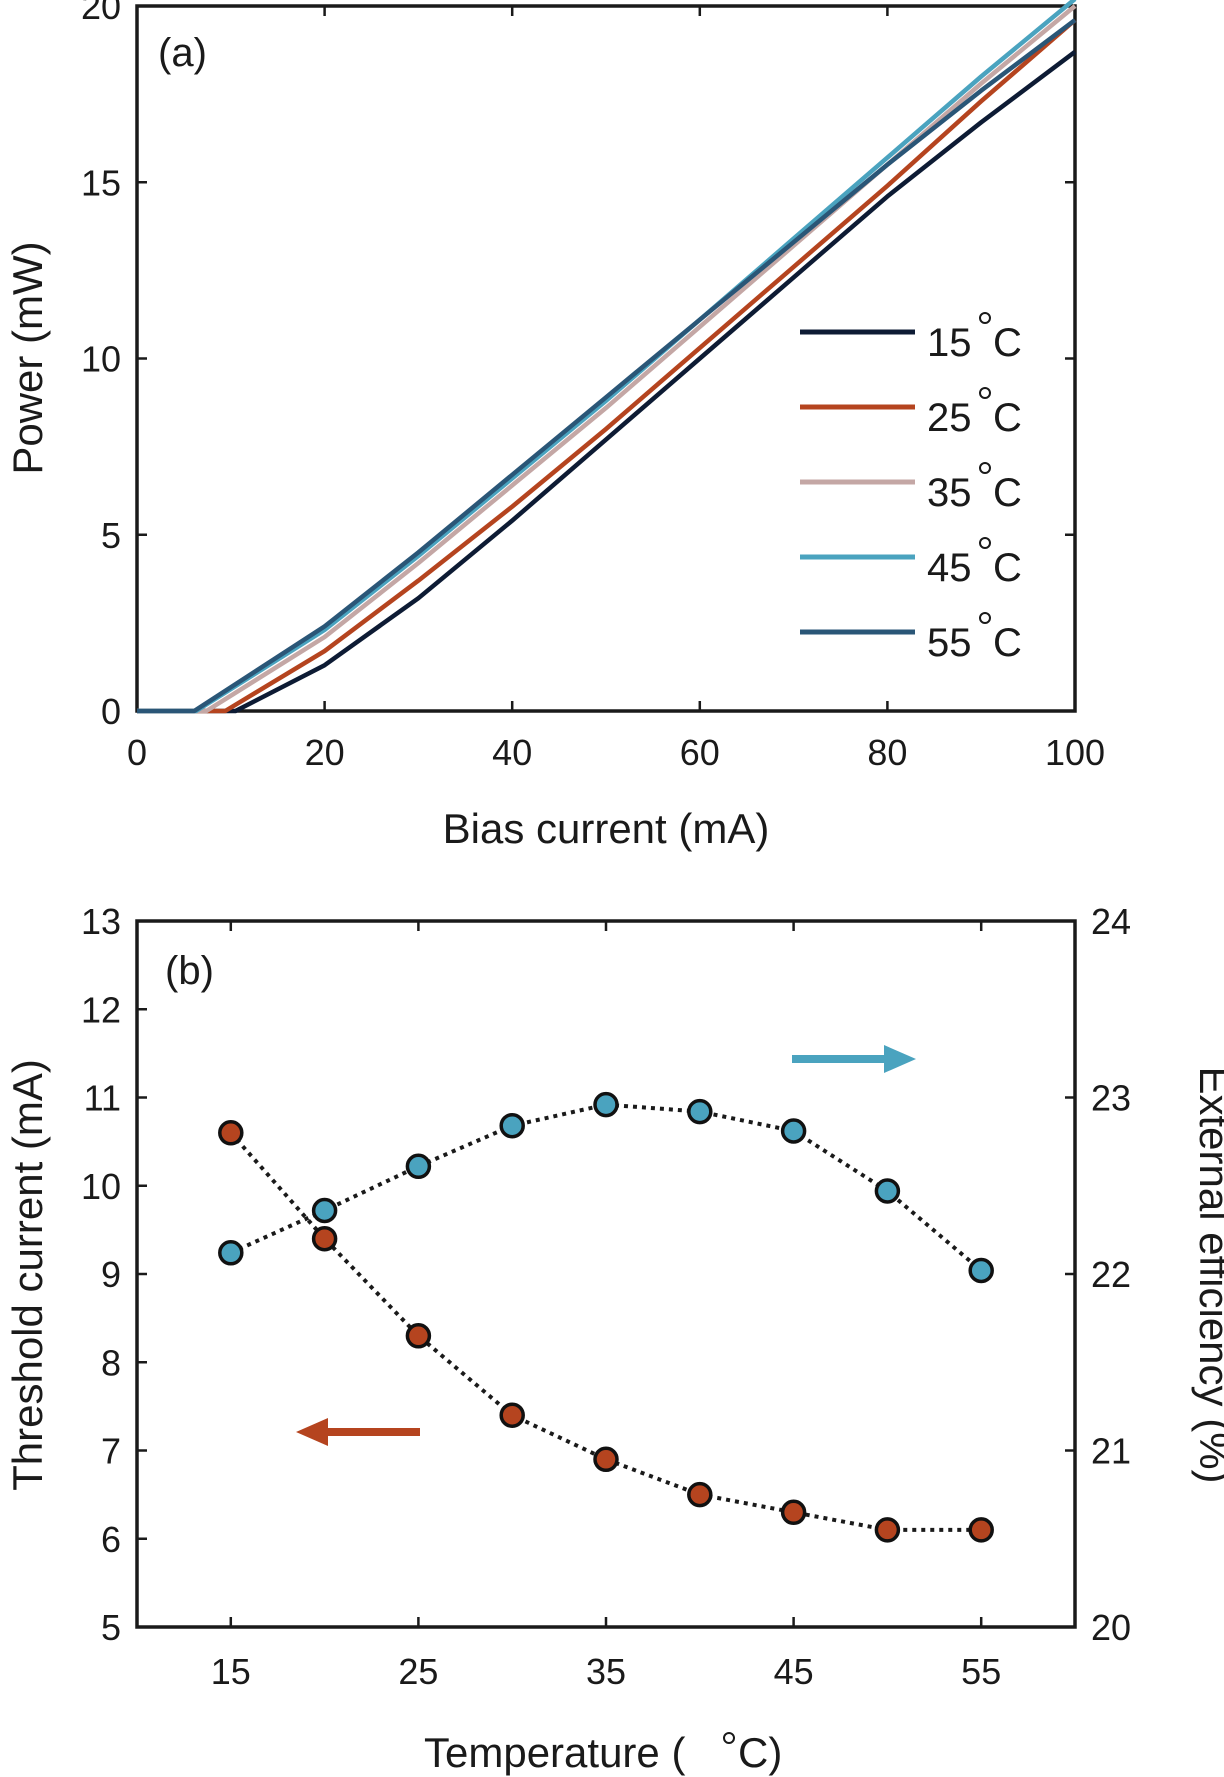 The height and width of the screenshot is (1777, 1224). What do you see at coordinates (102, 1098) in the screenshot?
I see `y-tick-label: 11` at bounding box center [102, 1098].